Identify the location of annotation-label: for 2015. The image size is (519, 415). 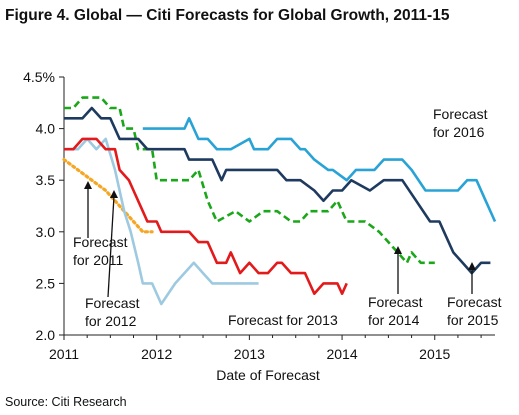
(473, 320).